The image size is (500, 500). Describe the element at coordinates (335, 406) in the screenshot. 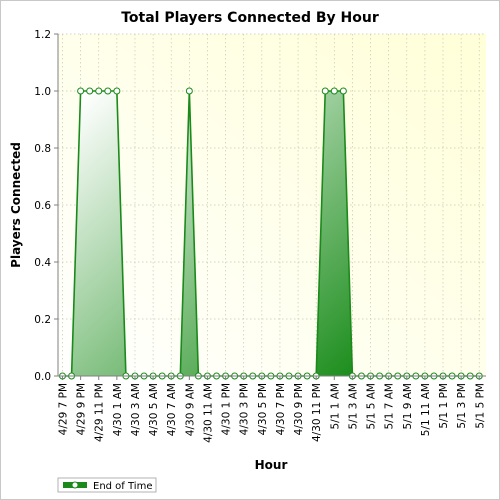

I see `x-tick-label: 5/1 1 AM` at that location.